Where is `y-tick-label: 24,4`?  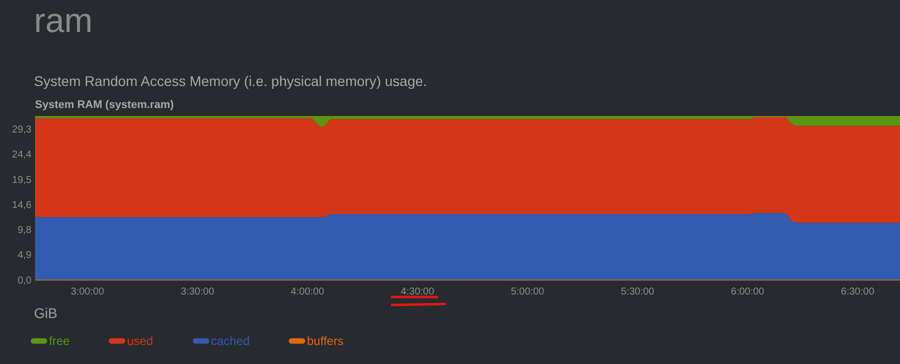
y-tick-label: 24,4 is located at coordinates (22, 155).